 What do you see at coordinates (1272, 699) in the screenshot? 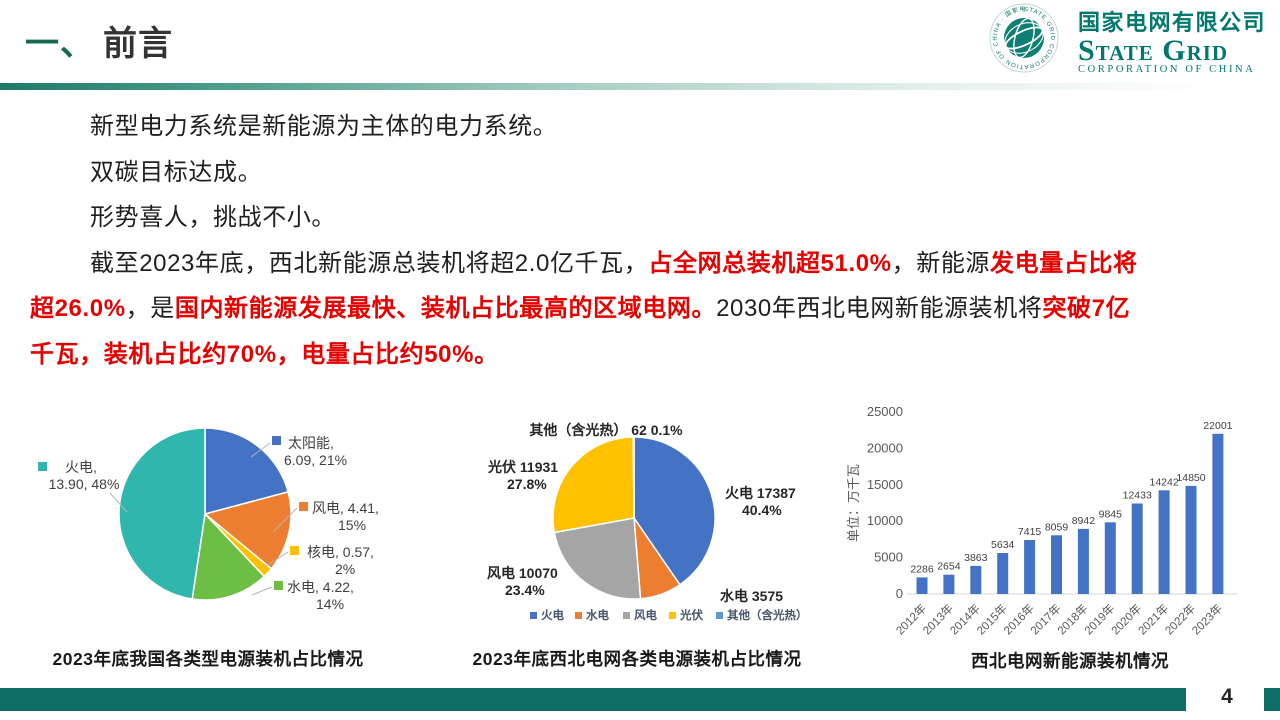
I see `footer-bar-right` at bounding box center [1272, 699].